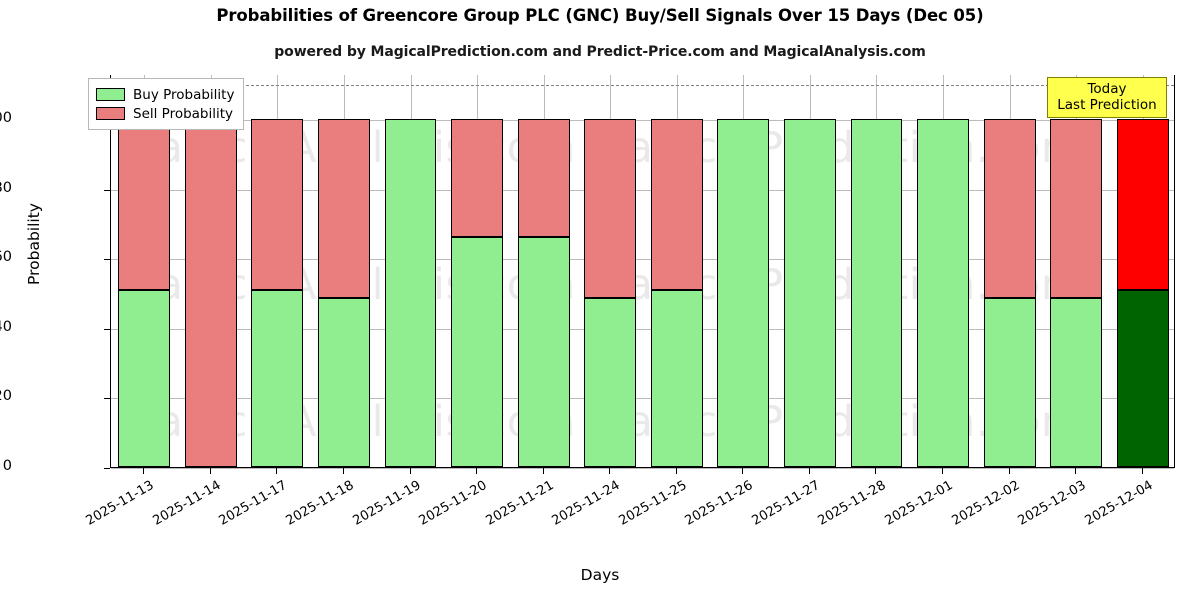  Describe the element at coordinates (600, 575) in the screenshot. I see `x-axis-label: Days` at that location.